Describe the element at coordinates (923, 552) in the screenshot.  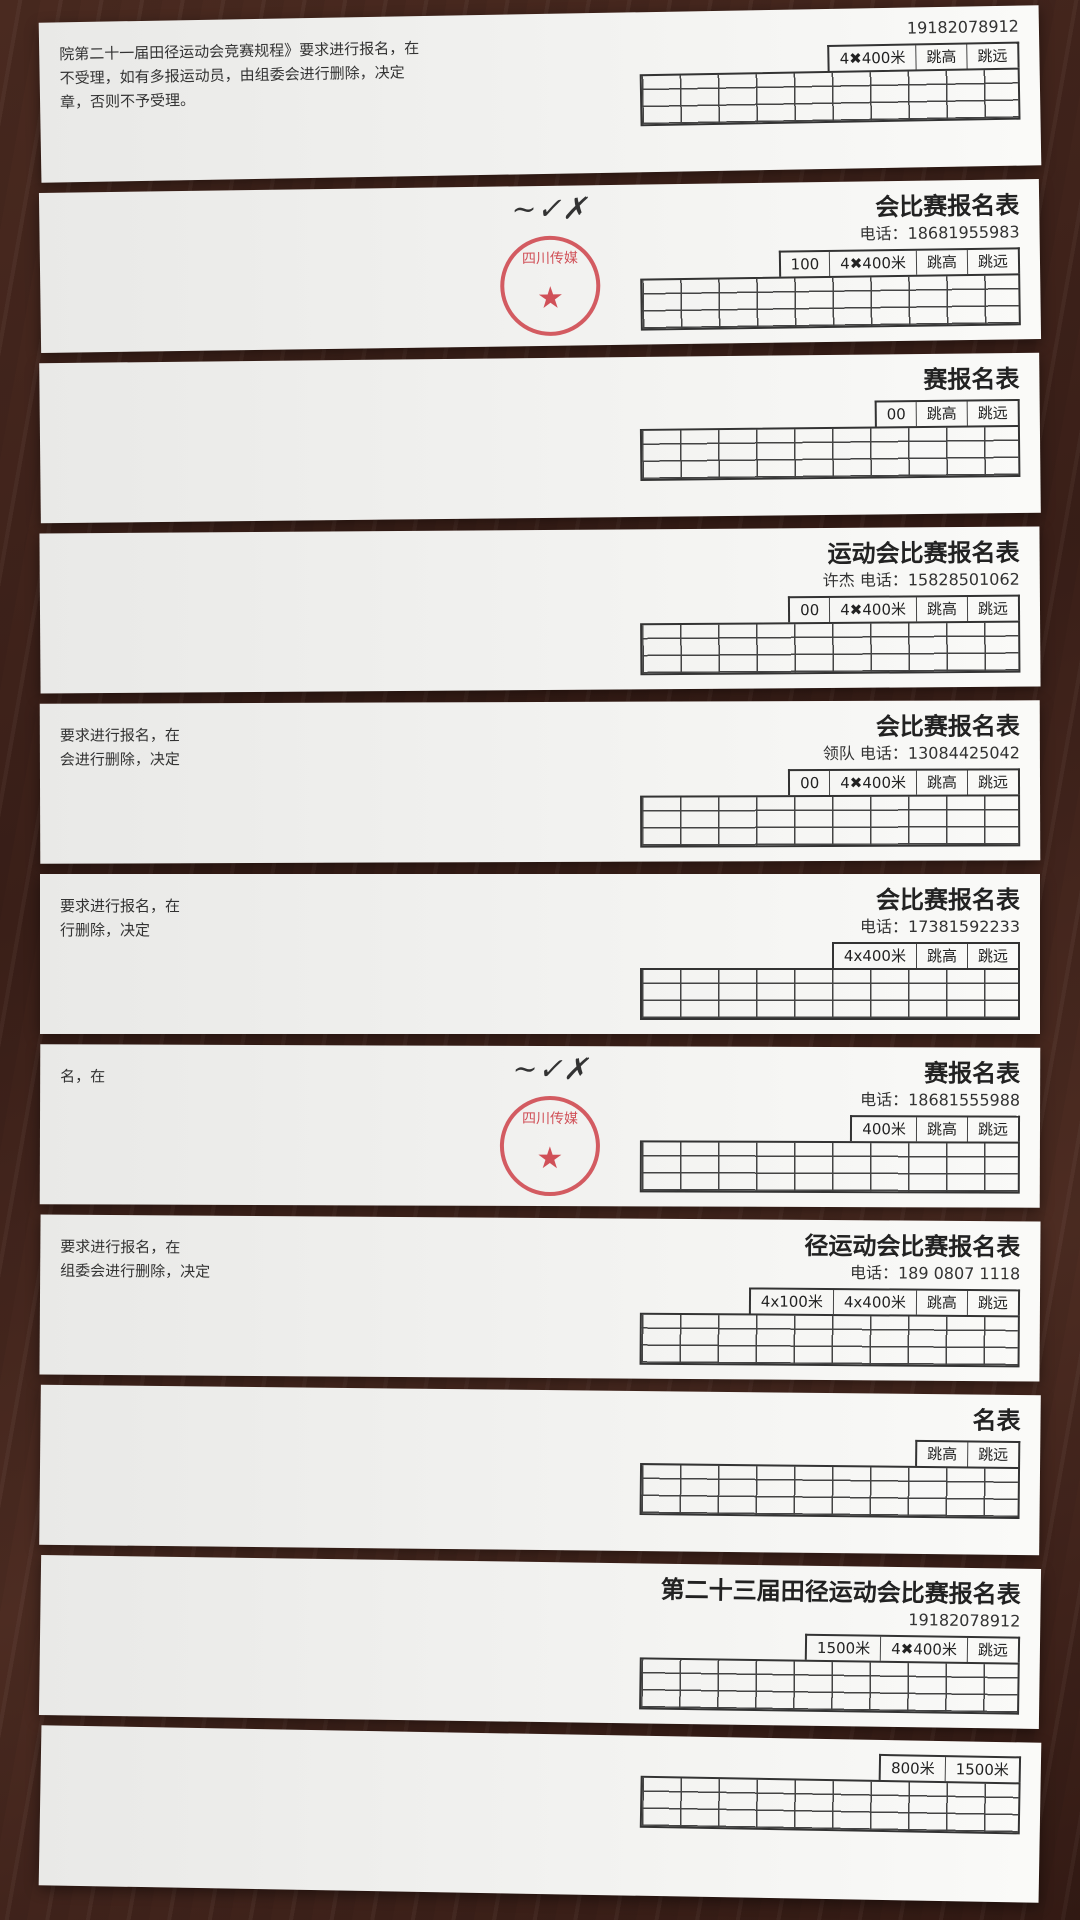
I see `form-title: 运动会比赛报名表` at that location.